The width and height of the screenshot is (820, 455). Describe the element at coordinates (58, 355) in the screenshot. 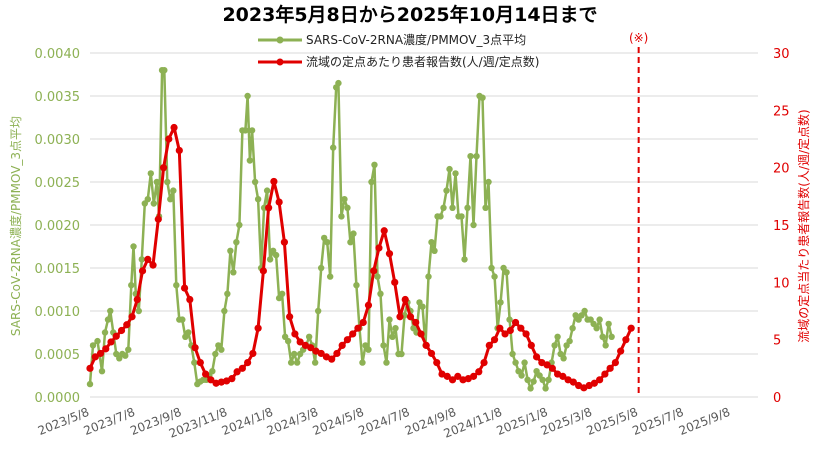

I see `left-tick-label: 0.0005` at that location.